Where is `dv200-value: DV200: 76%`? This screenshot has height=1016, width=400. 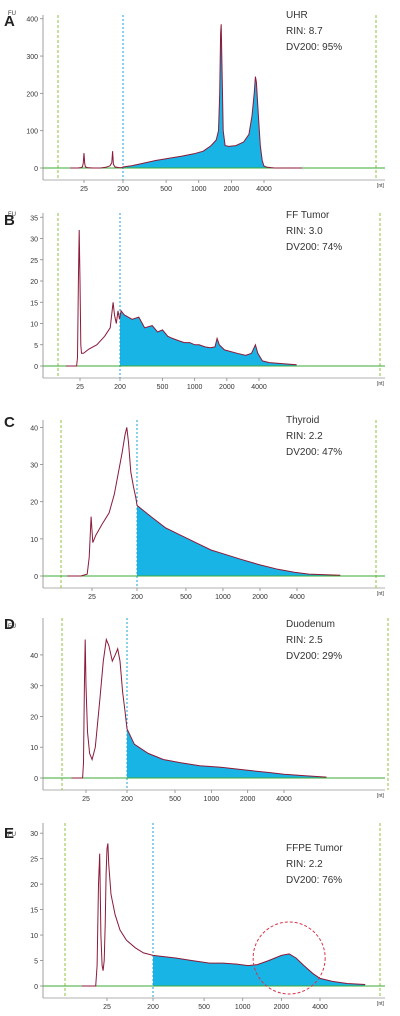
dv200-value: DV200: 76% is located at coordinates (314, 880).